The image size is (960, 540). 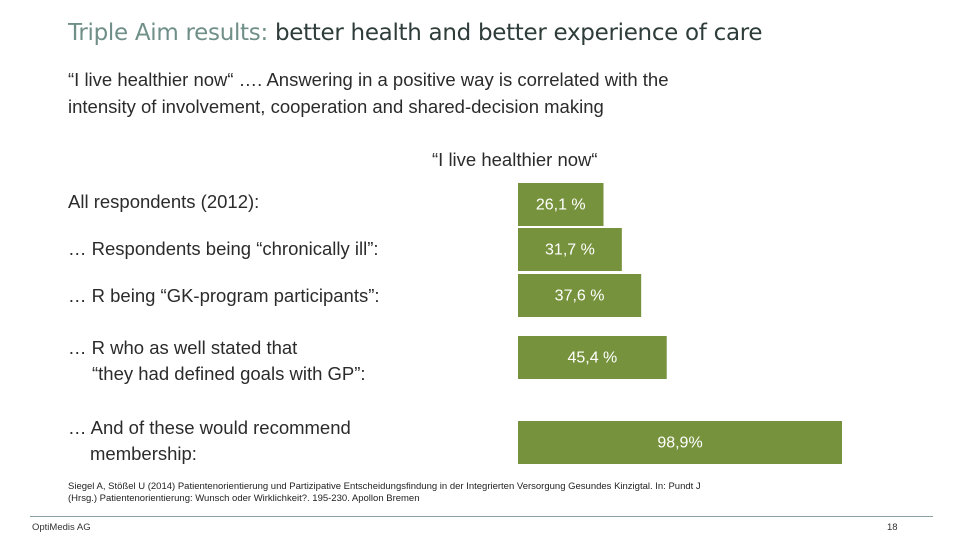 I want to click on bar-label-1: 31,7 %, so click(x=570, y=250).